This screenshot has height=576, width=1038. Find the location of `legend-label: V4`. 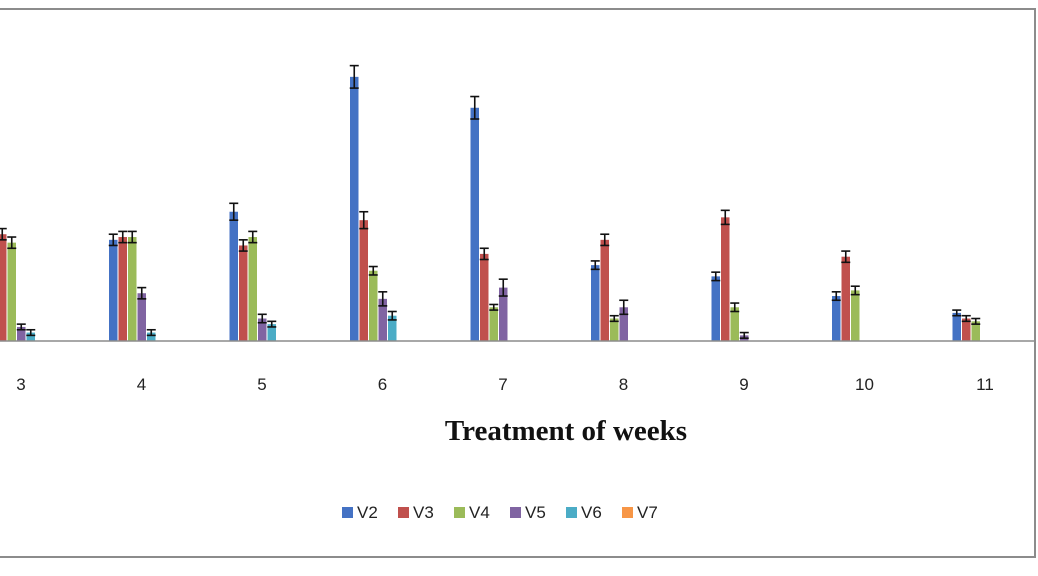

legend-label: V4 is located at coordinates (479, 512).